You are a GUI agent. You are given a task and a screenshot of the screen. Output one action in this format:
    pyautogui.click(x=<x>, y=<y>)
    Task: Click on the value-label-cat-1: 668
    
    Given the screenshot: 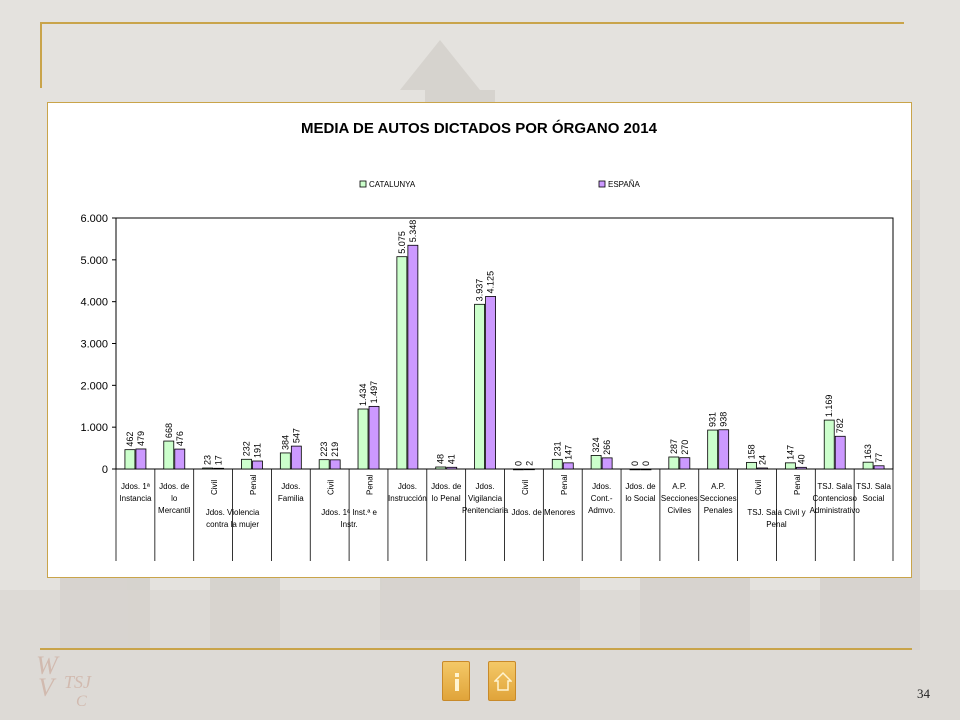 What is the action you would take?
    pyautogui.click(x=169, y=430)
    